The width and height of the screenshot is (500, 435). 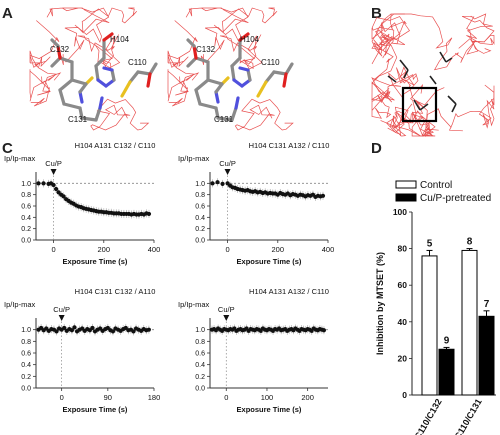 What do you see at coordinates (289, 291) in the screenshot?
I see `plot-title: H104 A131 A132 / C110` at bounding box center [289, 291].